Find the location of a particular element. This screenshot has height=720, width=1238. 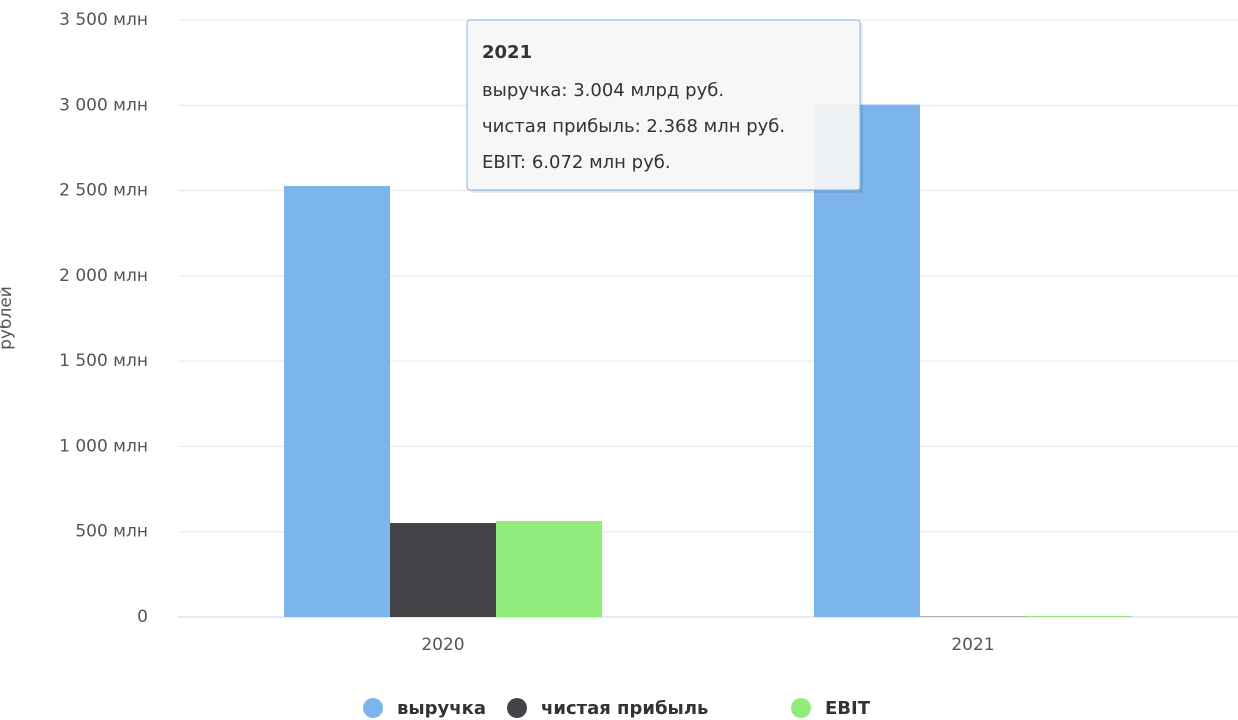

tooltip-box is located at coordinates (663, 105).